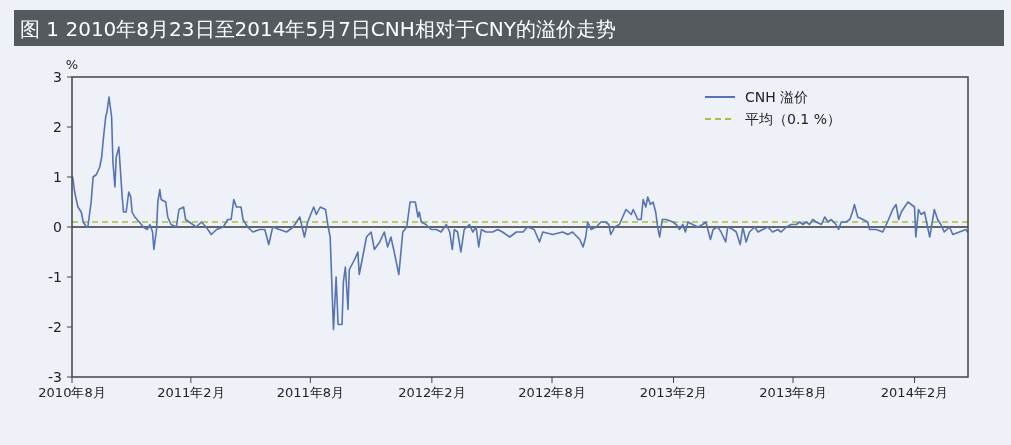  What do you see at coordinates (72, 392) in the screenshot?
I see `x-tick-label: 2010年8月` at bounding box center [72, 392].